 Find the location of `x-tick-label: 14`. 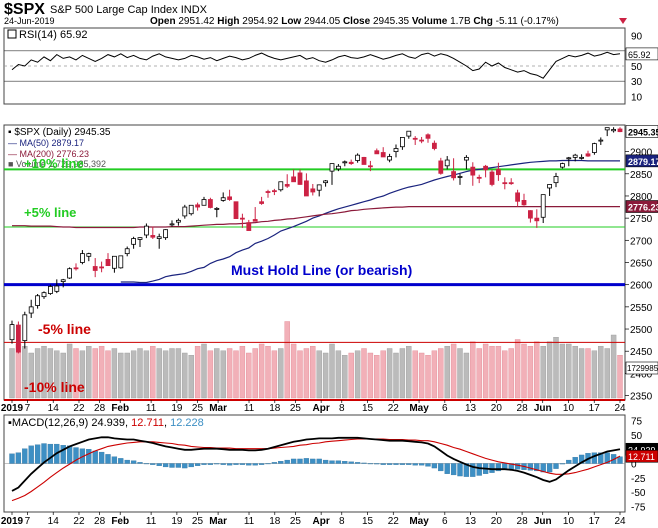

x-tick-label: 14 is located at coordinates (54, 408).